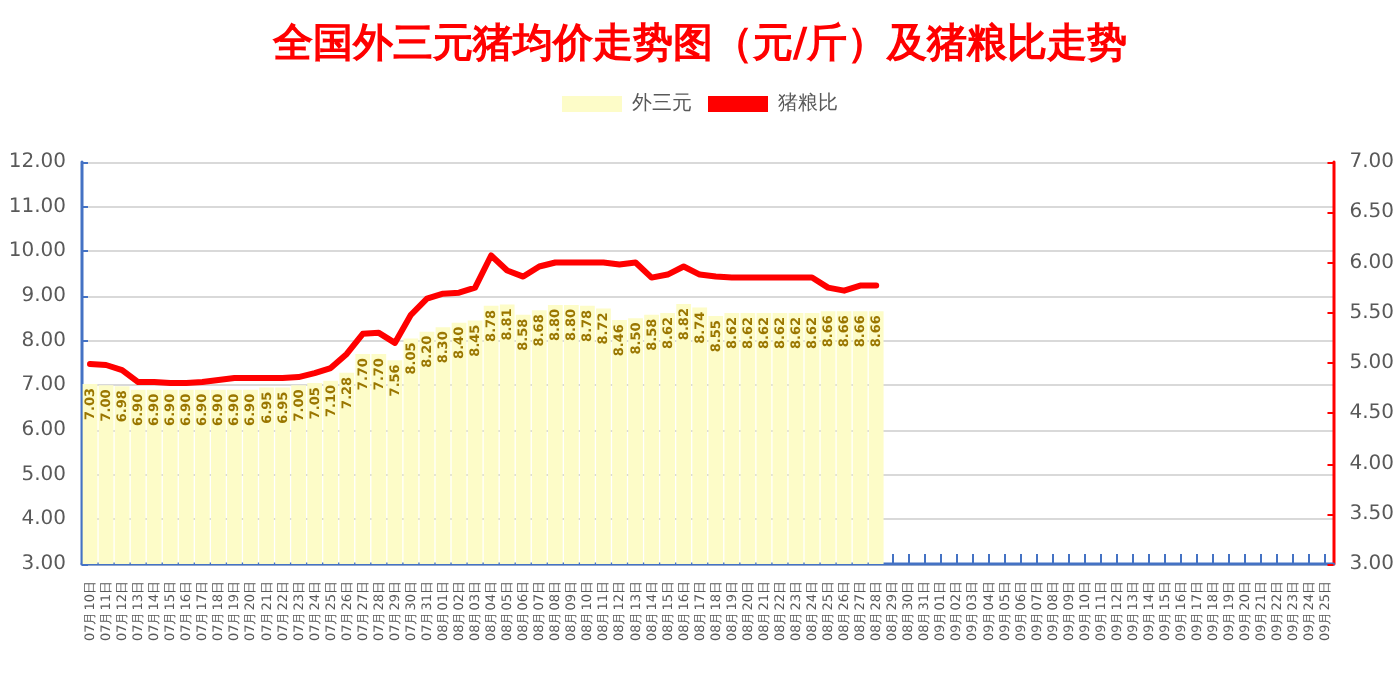  Describe the element at coordinates (1371, 312) in the screenshot. I see `y2-tick-label: 5.50` at that location.